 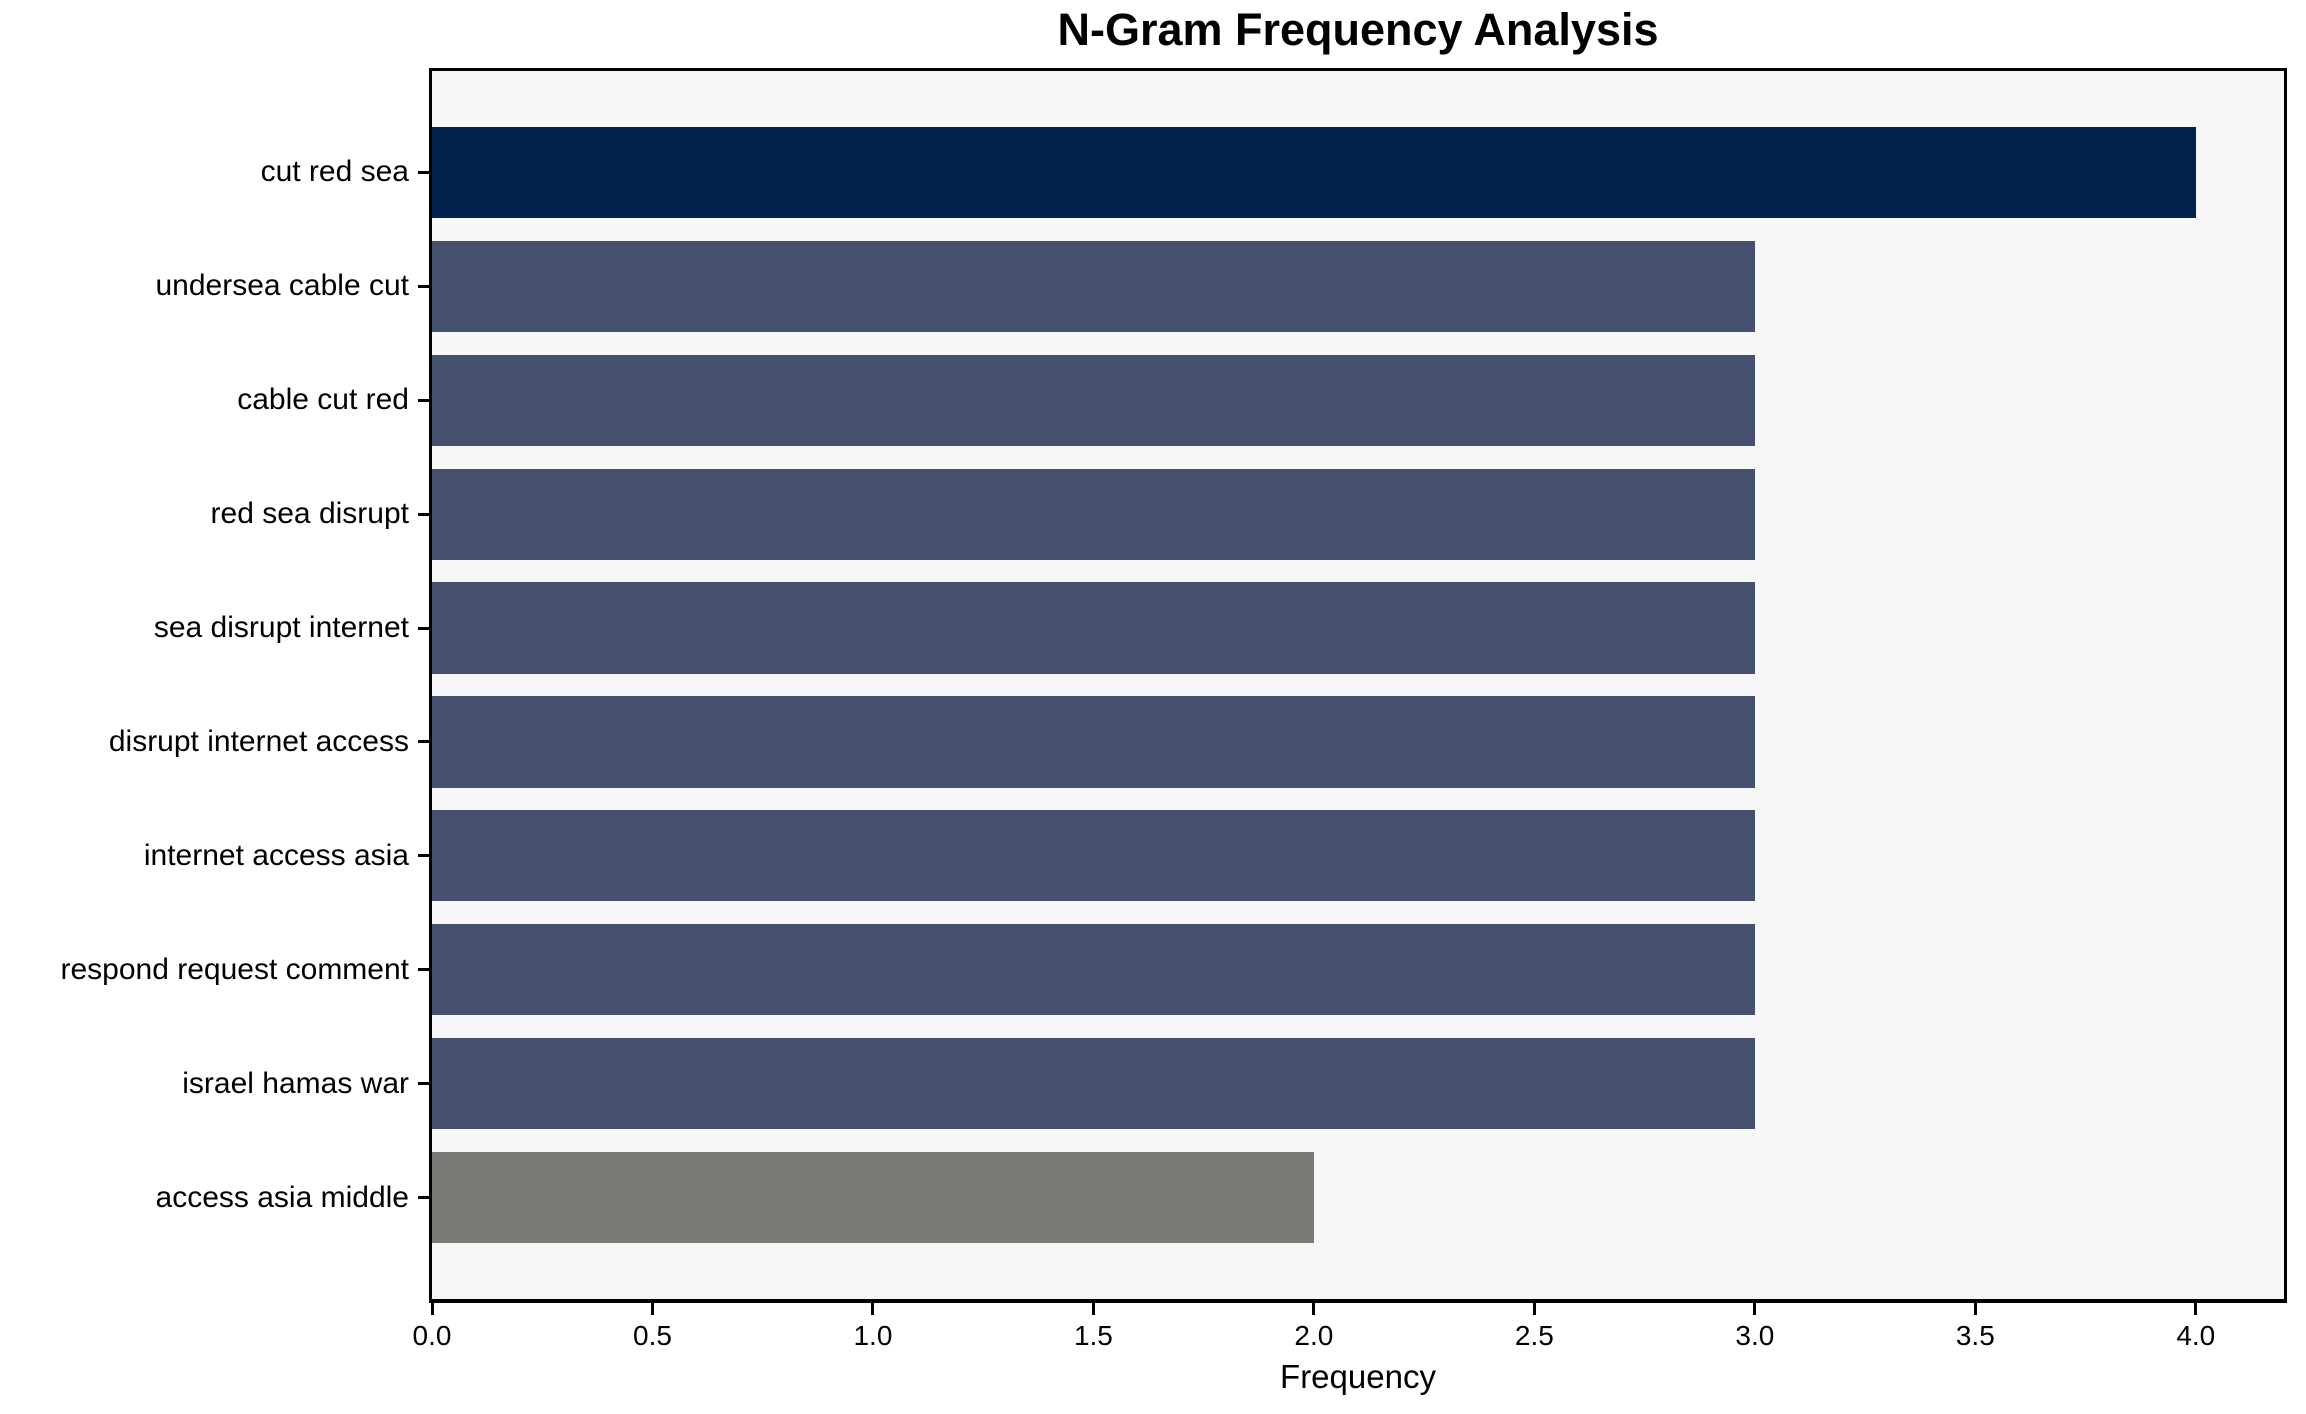 What do you see at coordinates (1534, 1335) in the screenshot?
I see `x-tick-label: 2.5` at bounding box center [1534, 1335].